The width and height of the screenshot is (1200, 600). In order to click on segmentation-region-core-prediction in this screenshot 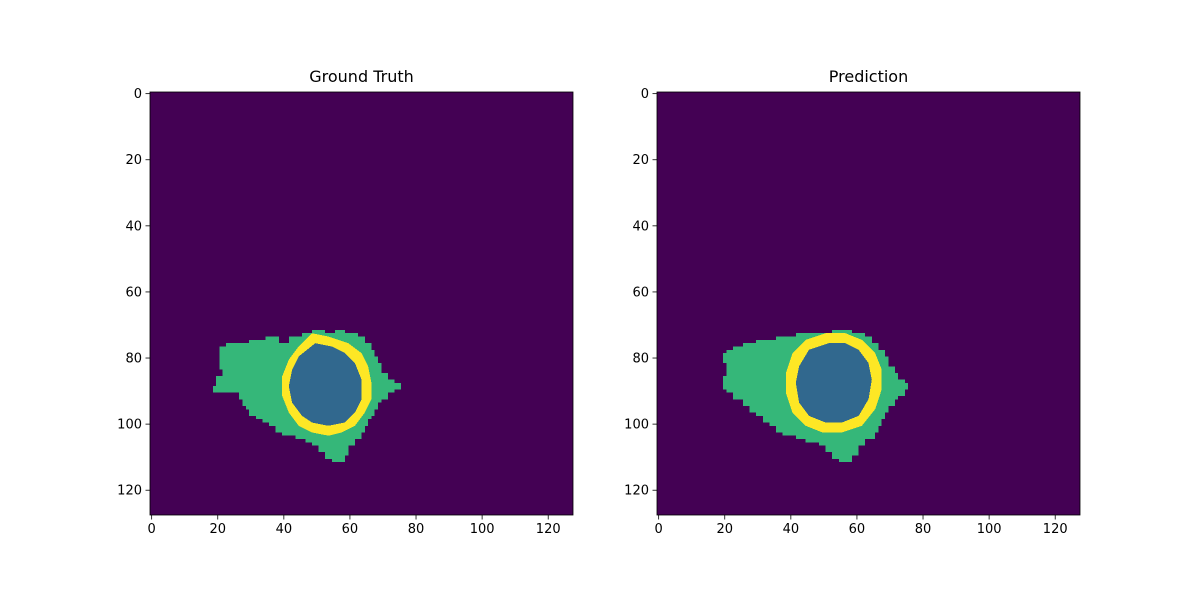, I will do `click(833, 383)`.